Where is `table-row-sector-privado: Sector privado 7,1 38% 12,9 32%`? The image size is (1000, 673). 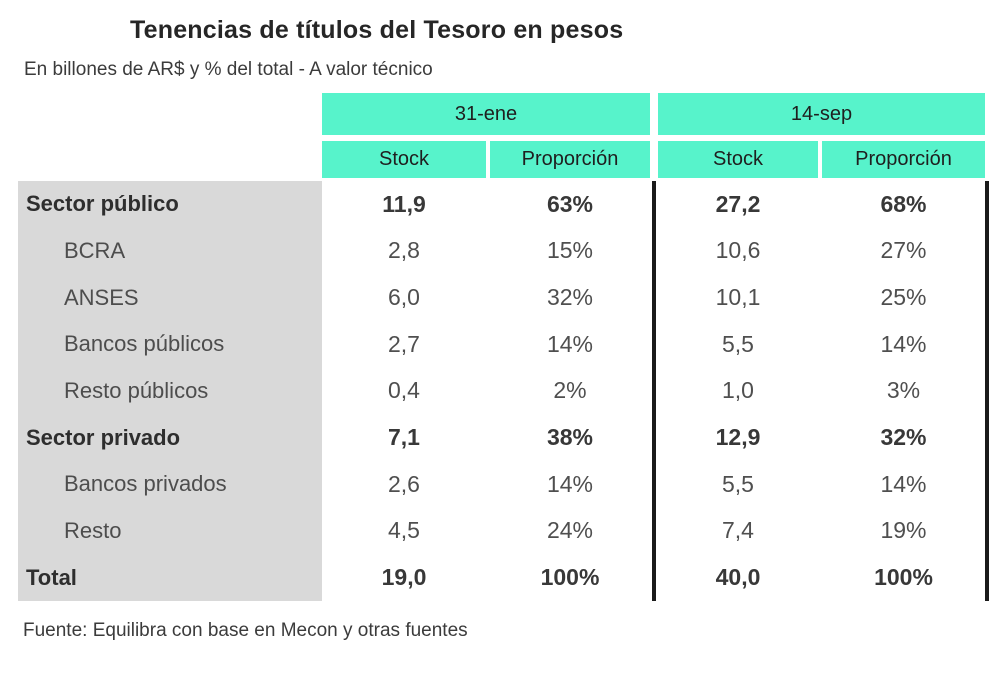
table-row-sector-privado: Sector privado 7,1 38% 12,9 32% is located at coordinates (503, 437).